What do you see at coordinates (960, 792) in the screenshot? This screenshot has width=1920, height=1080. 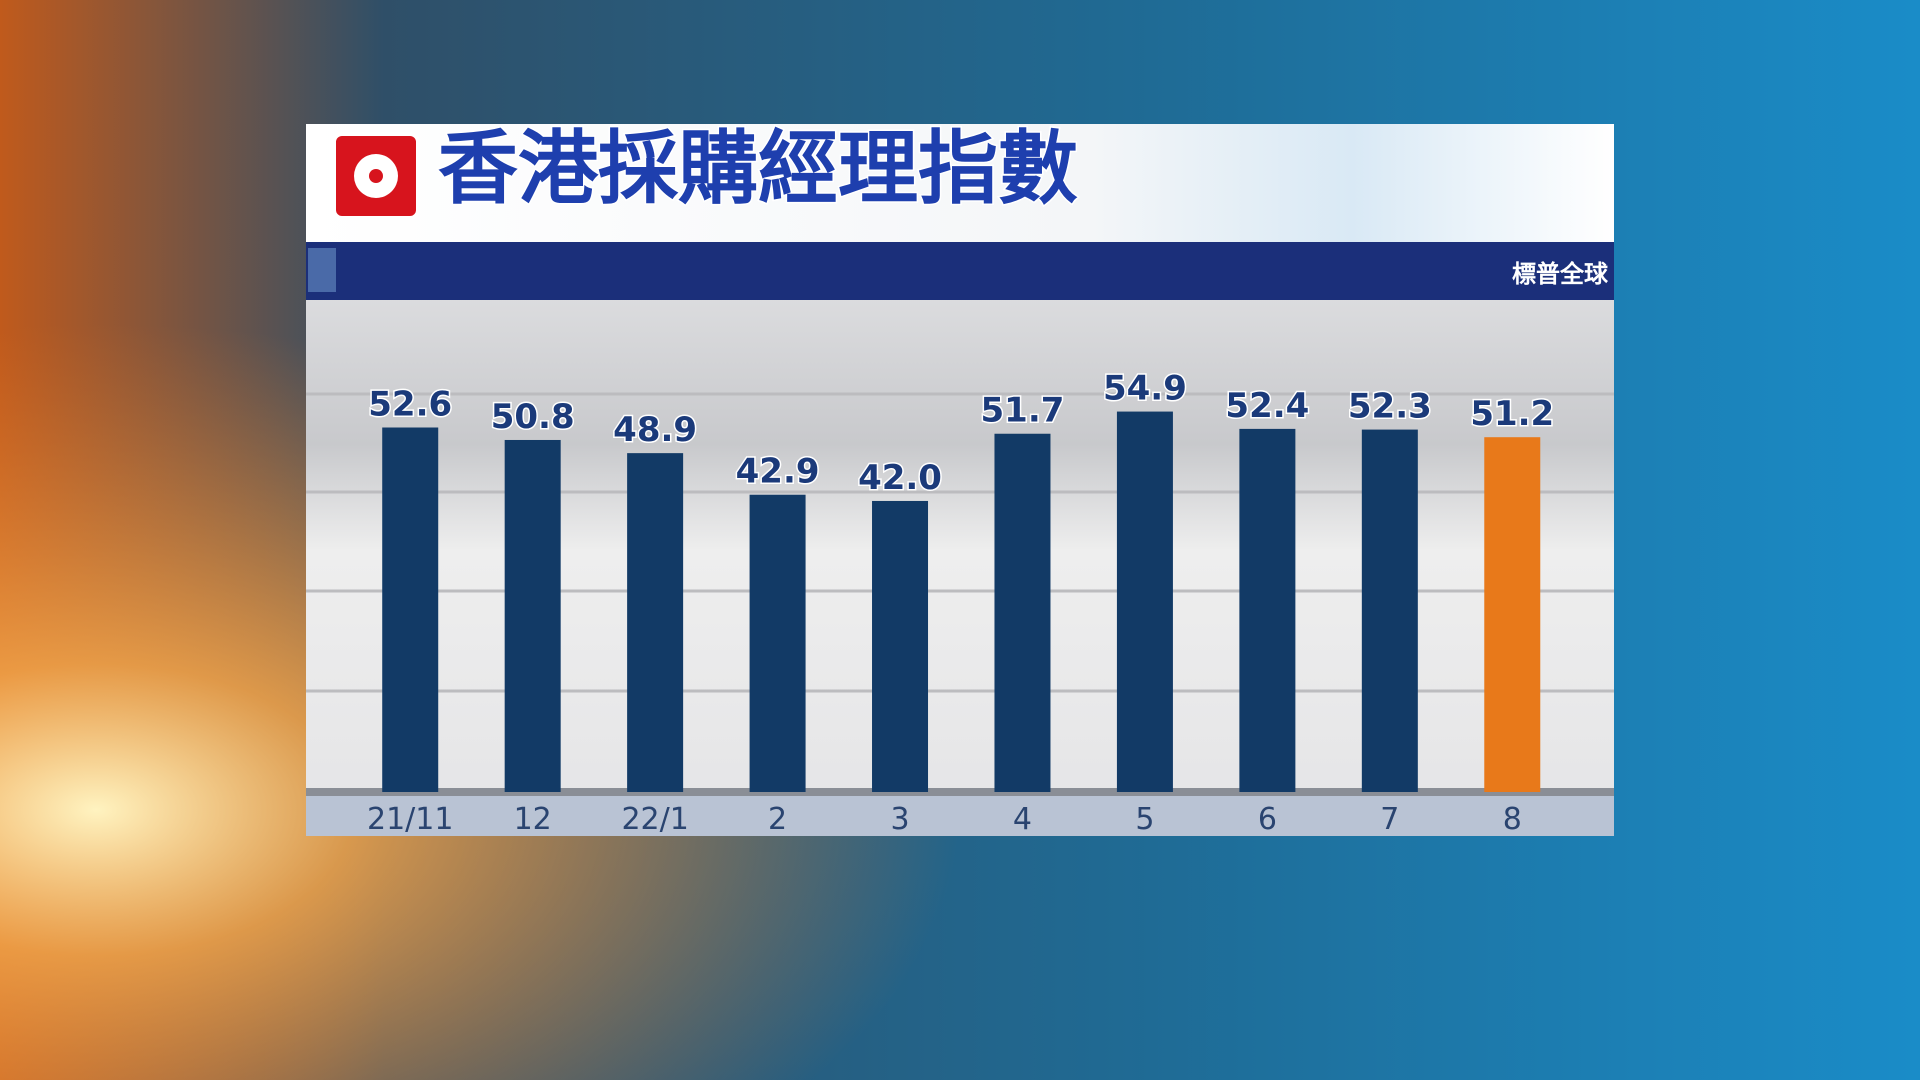 I see `baseline` at bounding box center [960, 792].